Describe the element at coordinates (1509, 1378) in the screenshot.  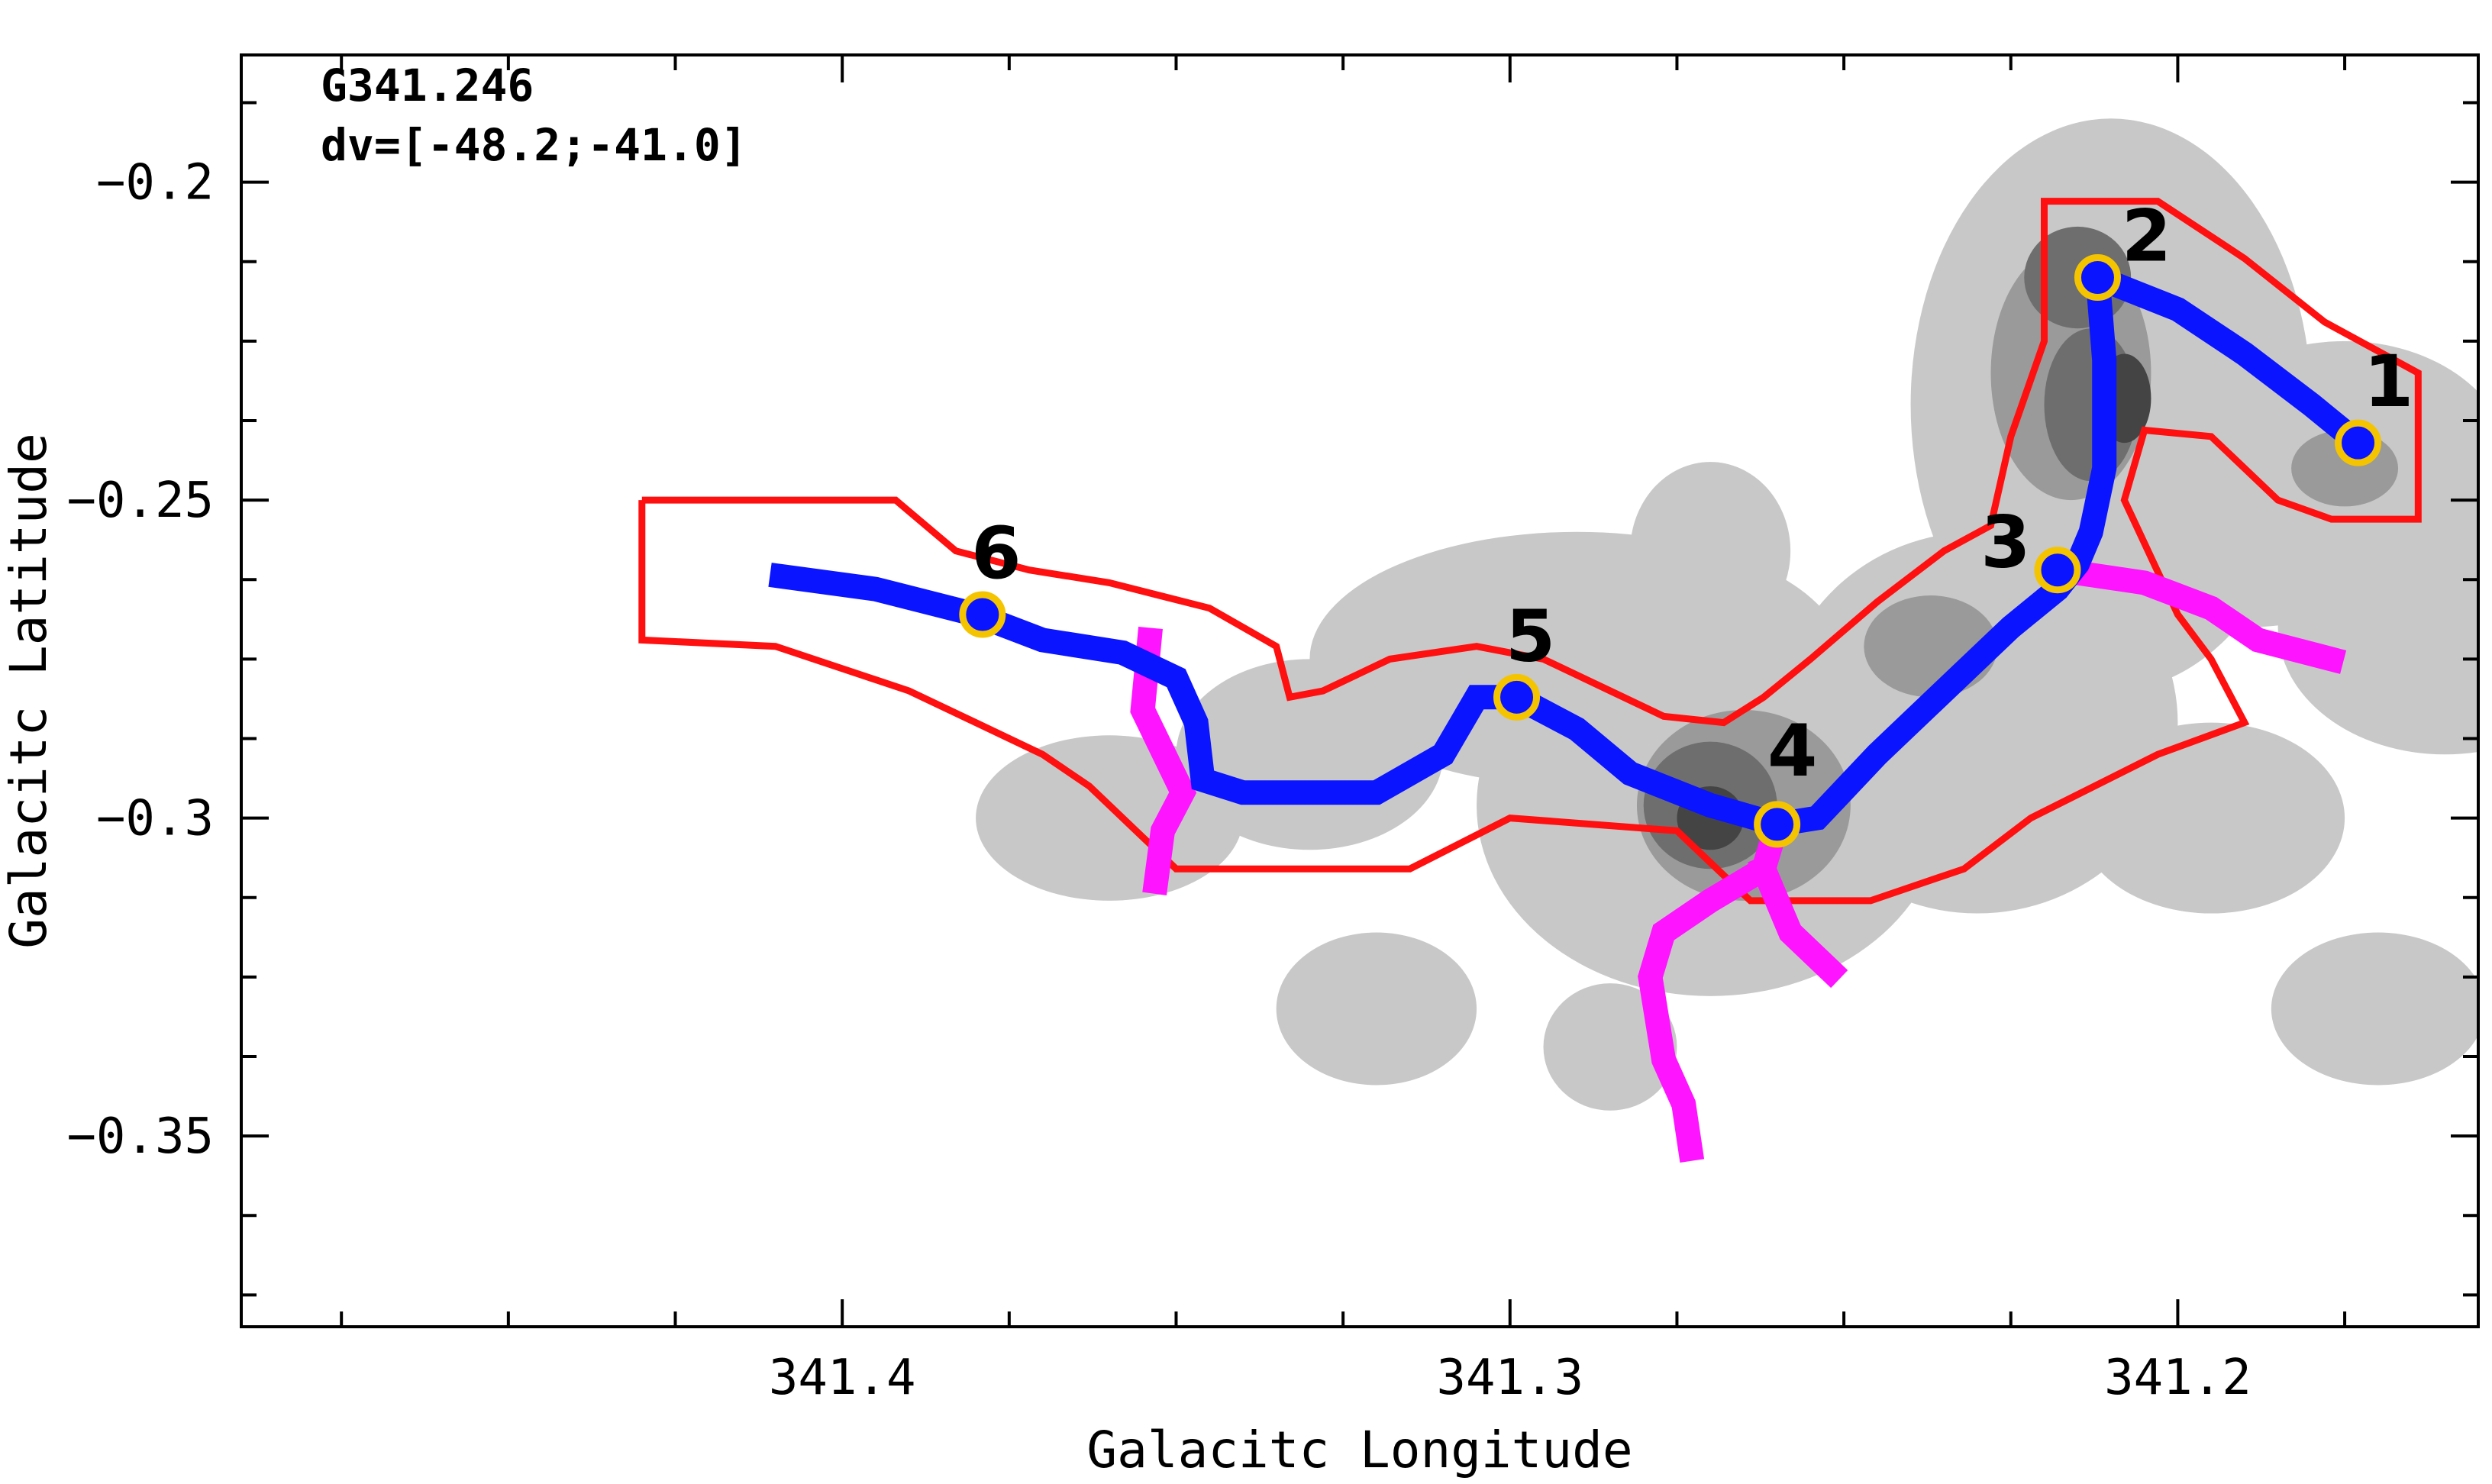
I see `x-tick-label: 341.3` at that location.